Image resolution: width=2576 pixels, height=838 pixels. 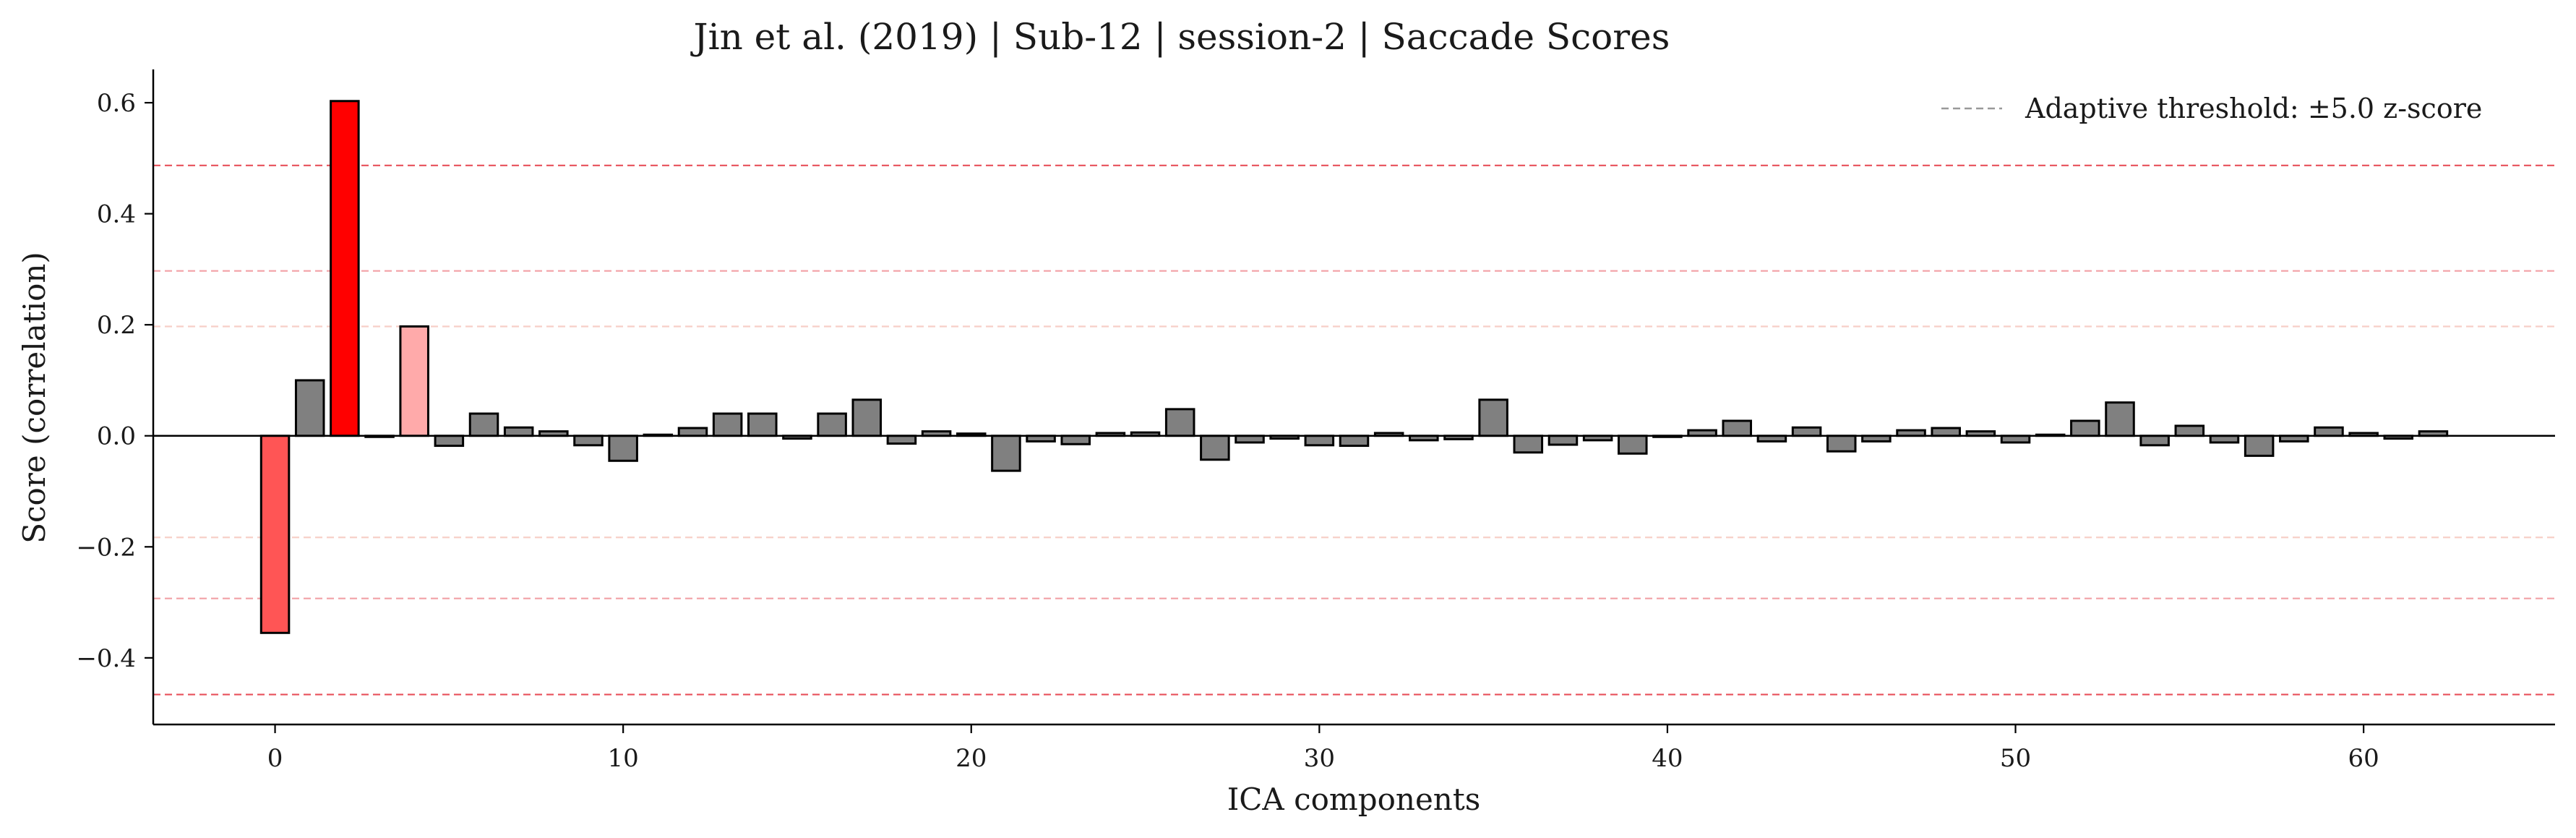 What do you see at coordinates (2016, 758) in the screenshot?
I see `x-tick-label: 50` at bounding box center [2016, 758].